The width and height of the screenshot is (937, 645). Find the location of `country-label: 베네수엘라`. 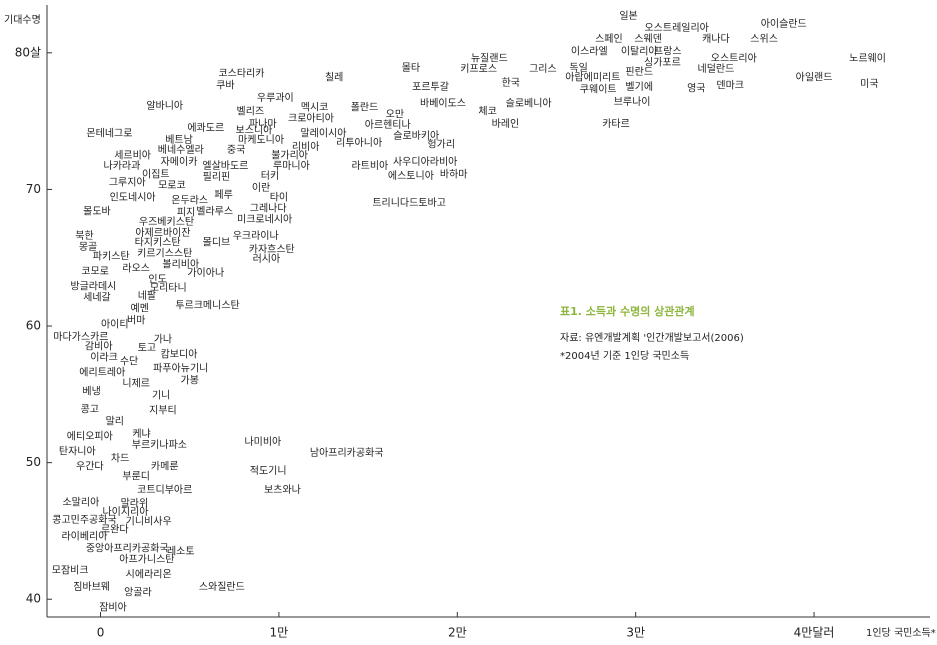

country-label: 베네수엘라 is located at coordinates (181, 149).